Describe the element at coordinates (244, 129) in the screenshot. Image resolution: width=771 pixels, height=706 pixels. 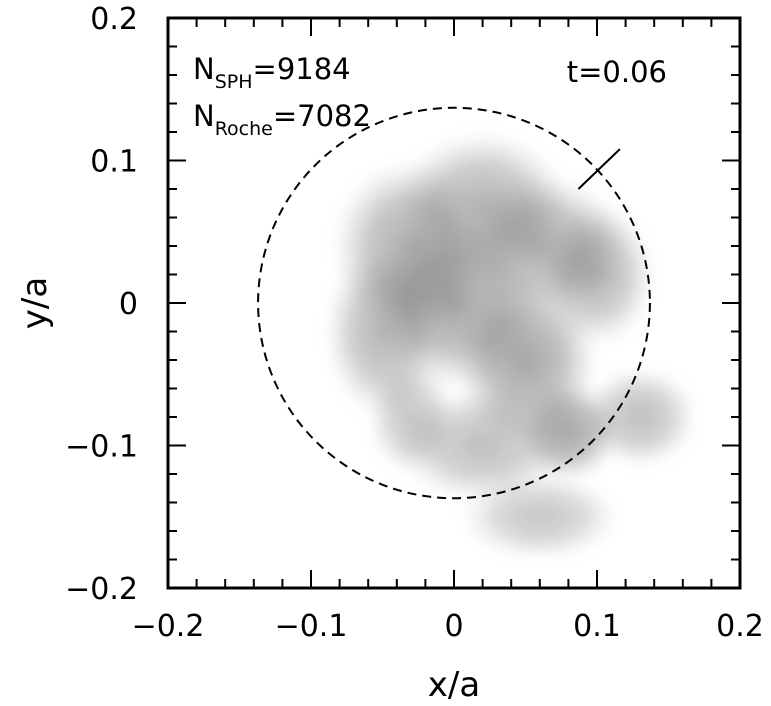
I see `n-roche-subscript: Roche` at that location.